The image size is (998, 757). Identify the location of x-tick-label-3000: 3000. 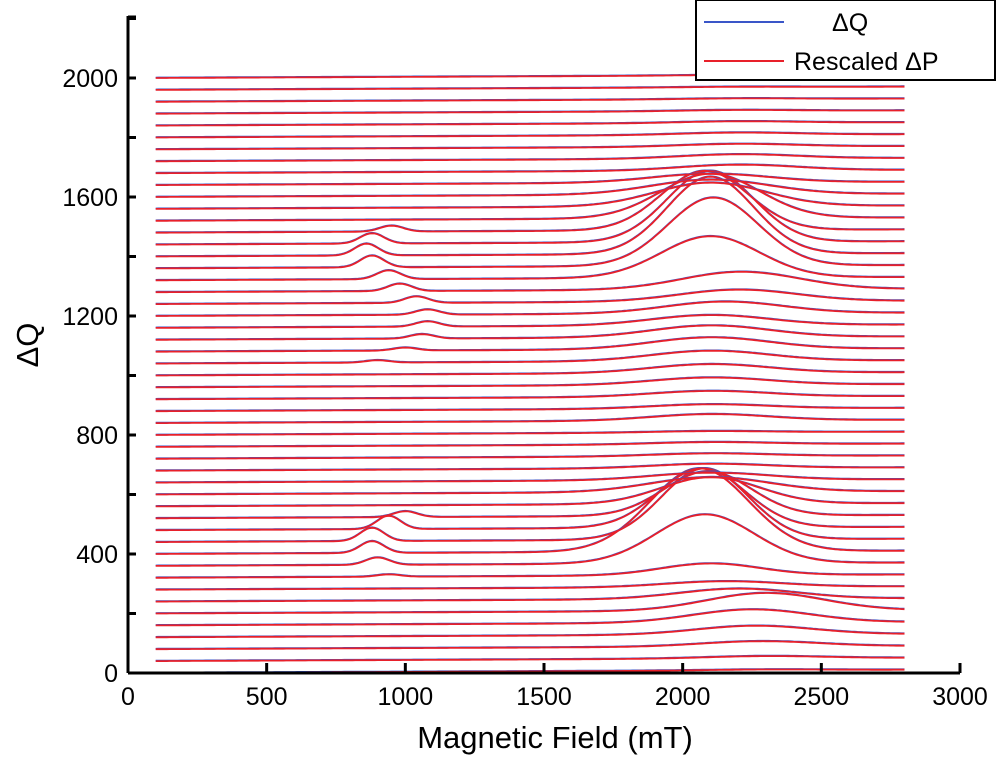
(960, 697).